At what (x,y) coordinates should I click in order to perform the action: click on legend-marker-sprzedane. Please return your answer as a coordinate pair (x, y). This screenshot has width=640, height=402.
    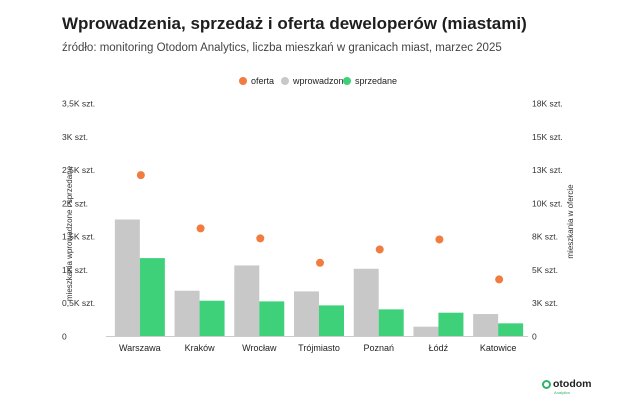
    Looking at the image, I should click on (347, 81).